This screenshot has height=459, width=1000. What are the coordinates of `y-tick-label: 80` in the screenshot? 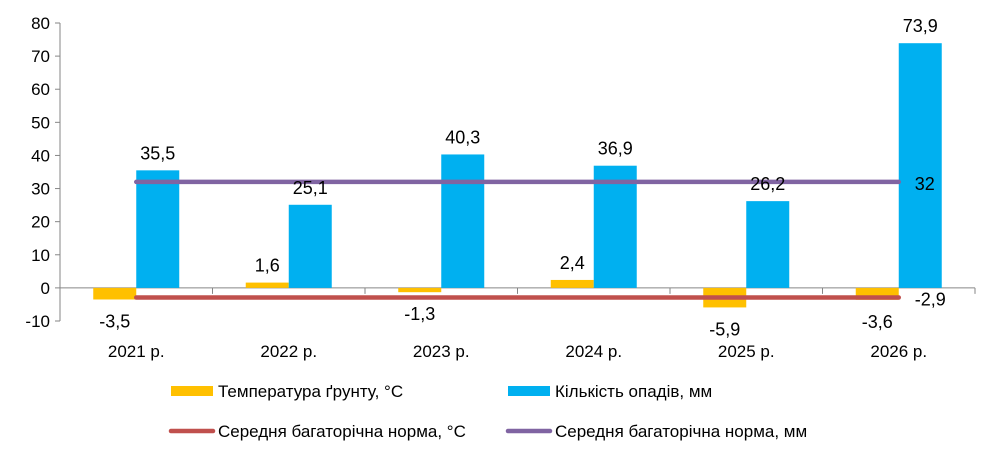 It's located at (40, 23).